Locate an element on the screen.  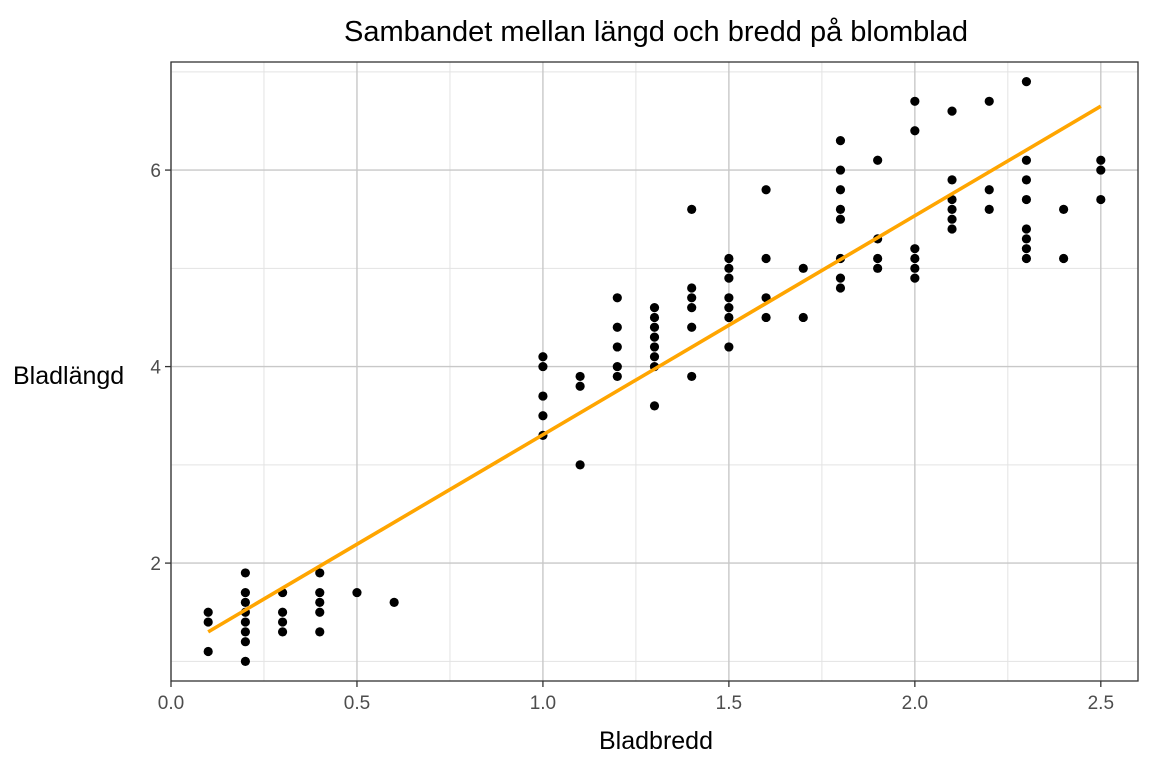
y-axis-ticks: 2 4 6 is located at coordinates (160, 368).